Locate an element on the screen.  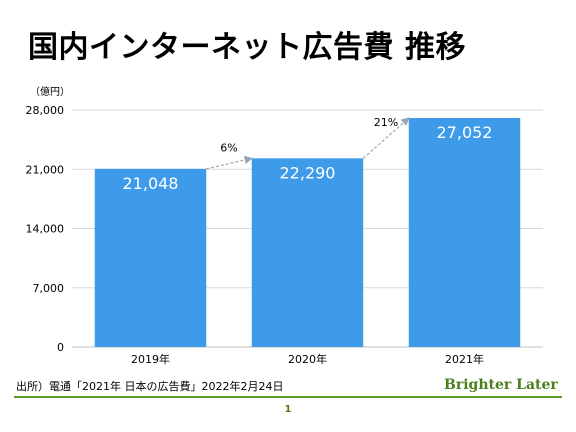
y-tick-label: 21,000 is located at coordinates (45, 169).